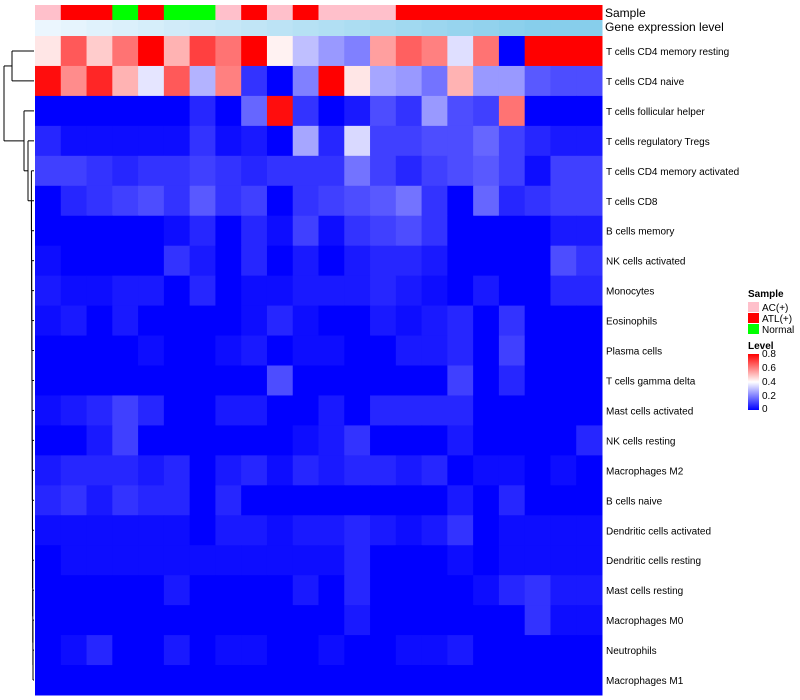  I want to click on row-label: T cells CD4 memory activated, so click(672, 172).